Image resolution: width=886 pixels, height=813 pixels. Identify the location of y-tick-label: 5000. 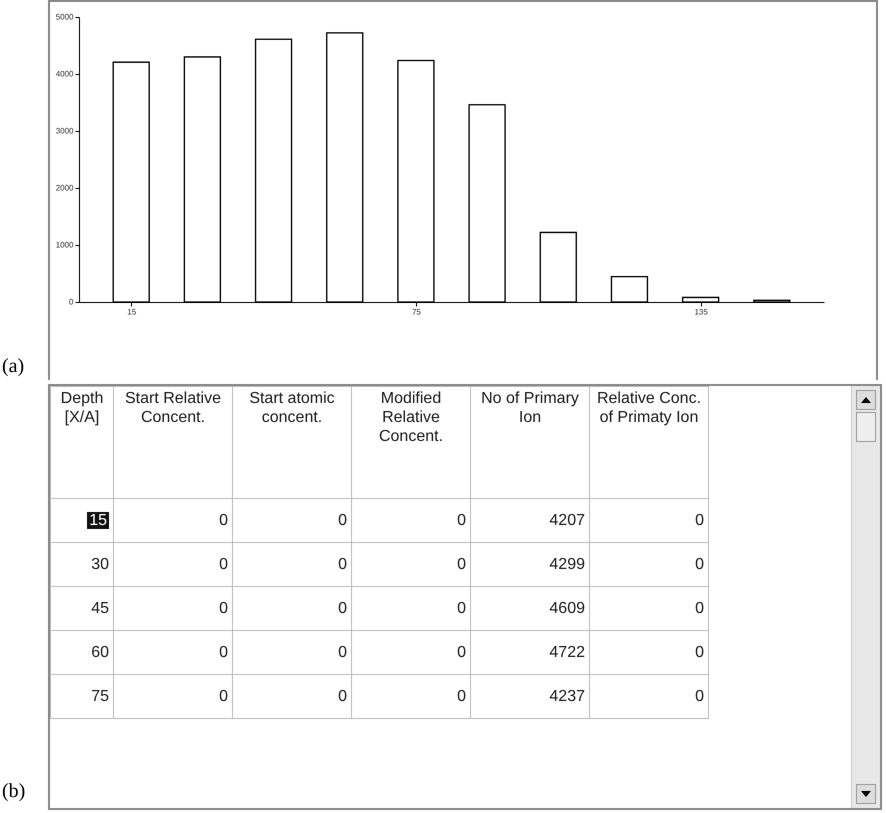
(65, 17).